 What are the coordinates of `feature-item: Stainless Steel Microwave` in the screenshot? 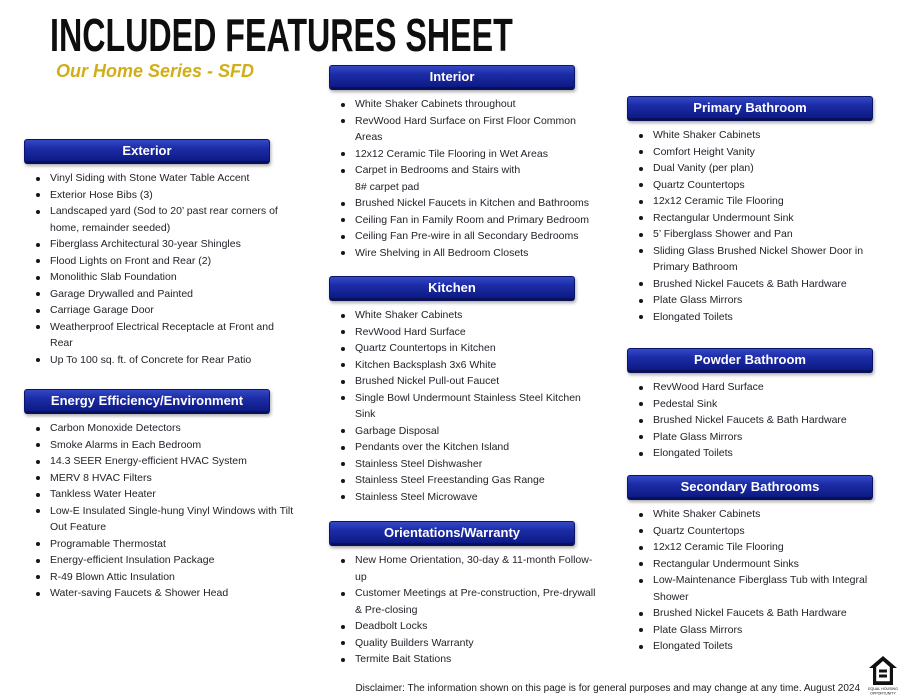 It's located at (465, 497).